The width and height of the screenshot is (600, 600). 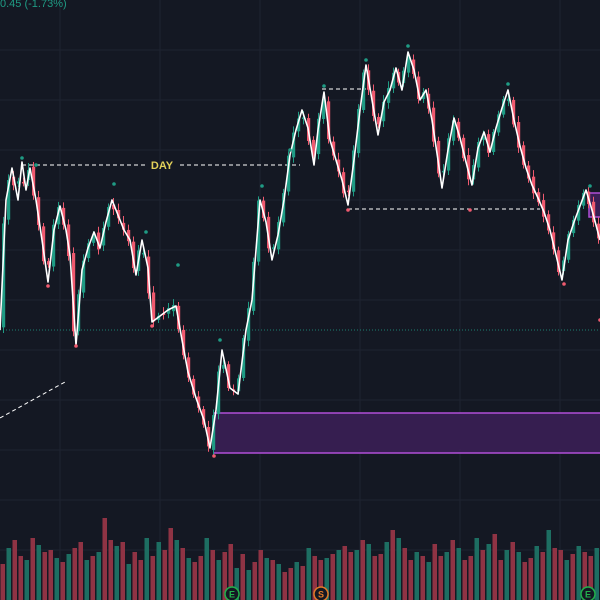 What do you see at coordinates (232, 593) in the screenshot?
I see `event-e-1-badge` at bounding box center [232, 593].